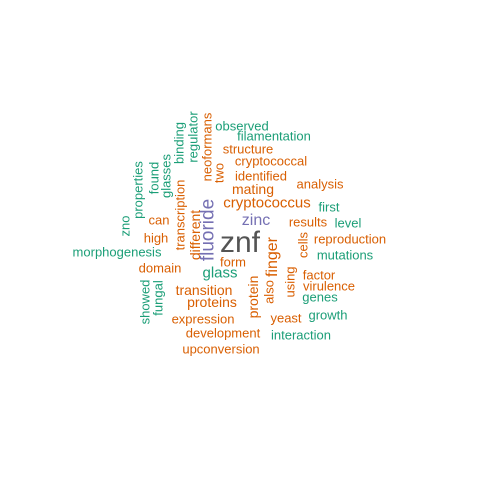  I want to click on word-mutations: mutations, so click(345, 255).